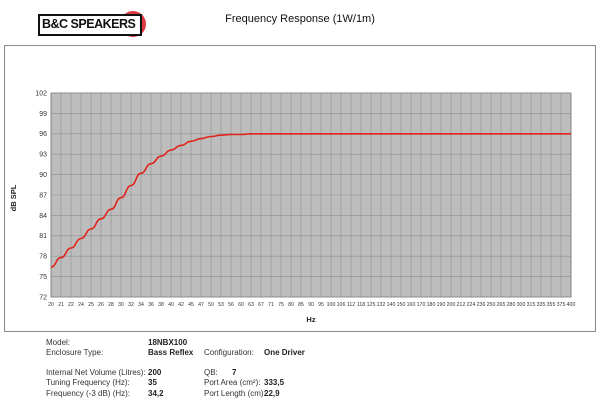  Describe the element at coordinates (231, 305) in the screenshot. I see `x-tick-label: 56` at that location.